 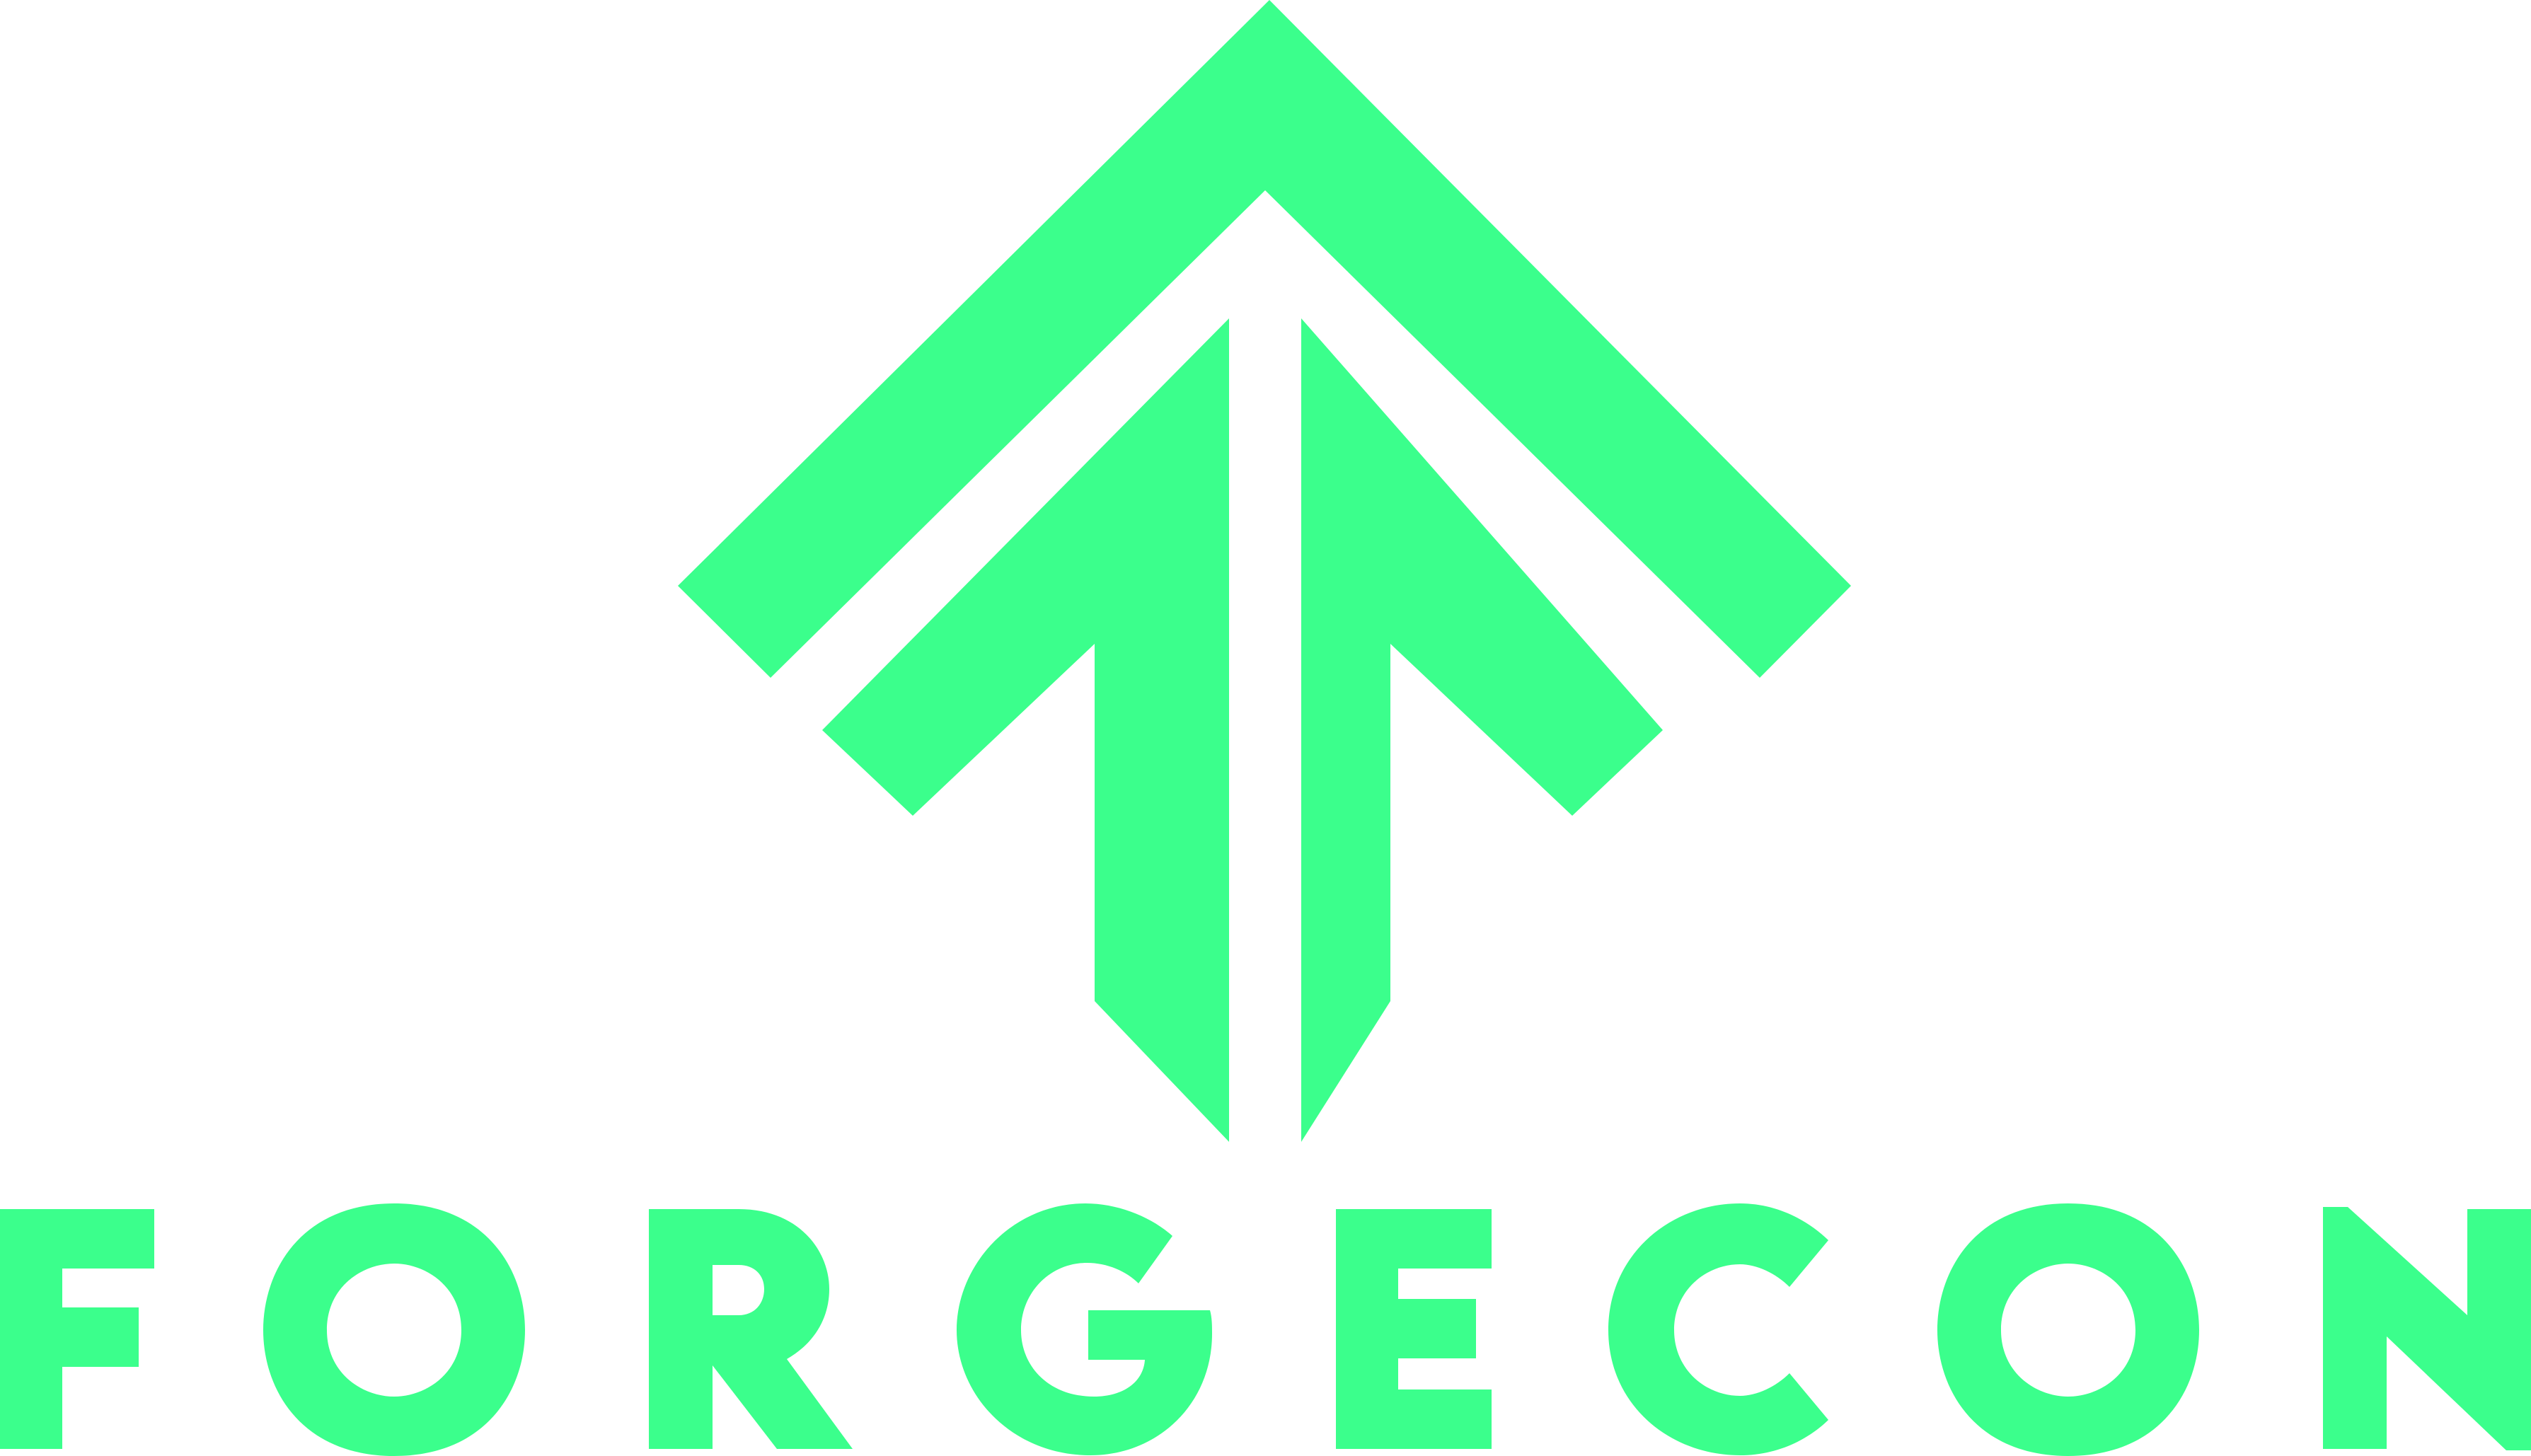 I want to click on wordmark-letter-c-shape, so click(x=1718, y=1329).